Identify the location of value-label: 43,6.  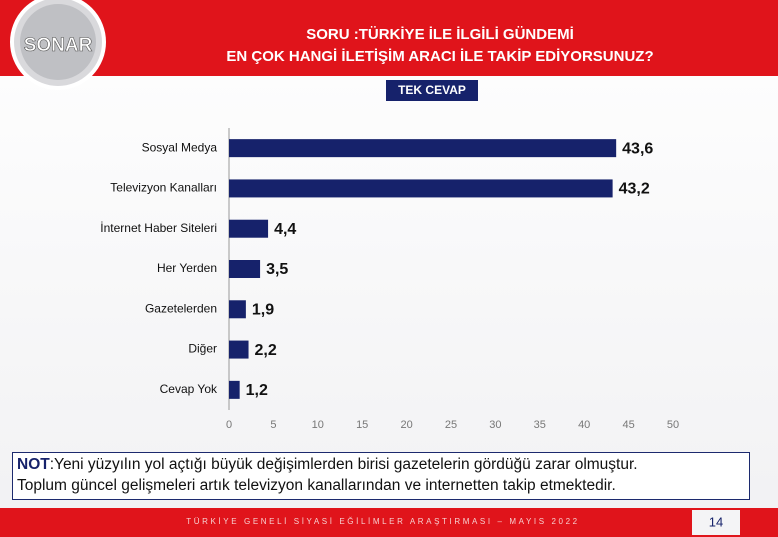
(637, 148).